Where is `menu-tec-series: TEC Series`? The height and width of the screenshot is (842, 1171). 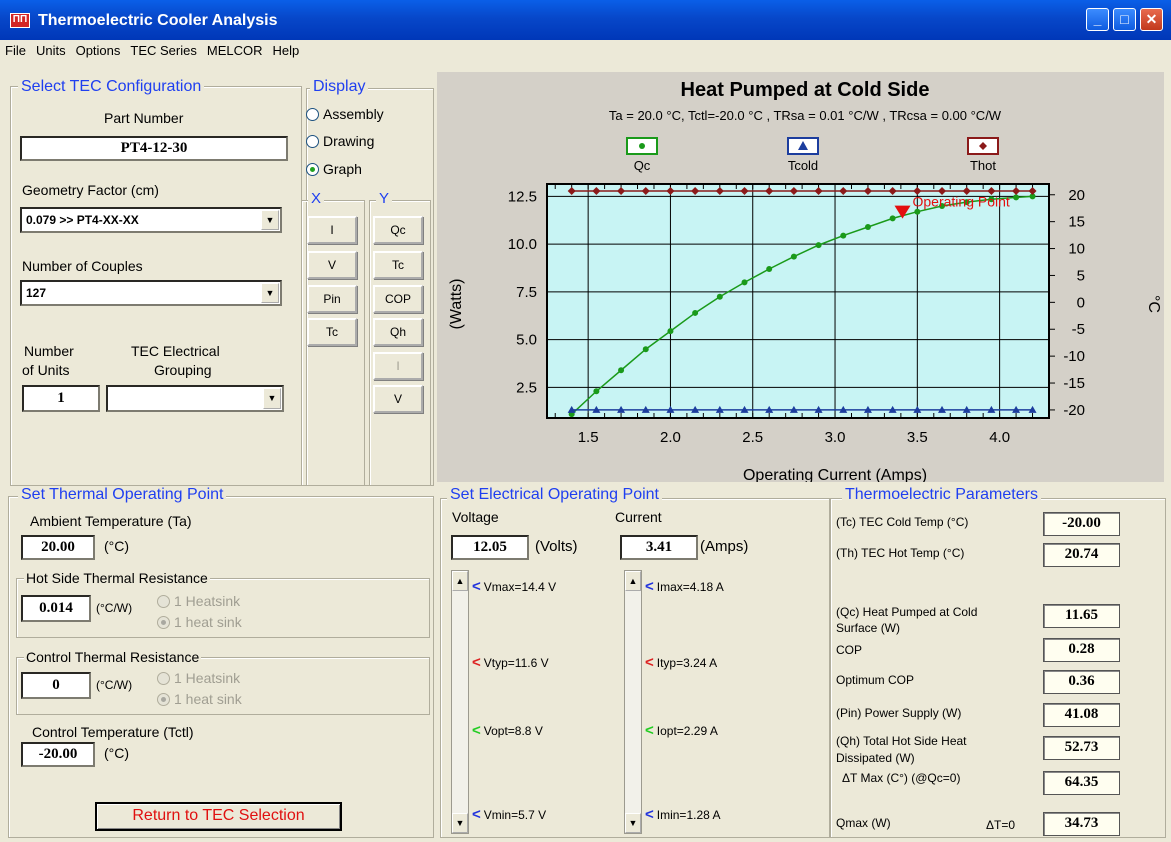 menu-tec-series: TEC Series is located at coordinates (163, 50).